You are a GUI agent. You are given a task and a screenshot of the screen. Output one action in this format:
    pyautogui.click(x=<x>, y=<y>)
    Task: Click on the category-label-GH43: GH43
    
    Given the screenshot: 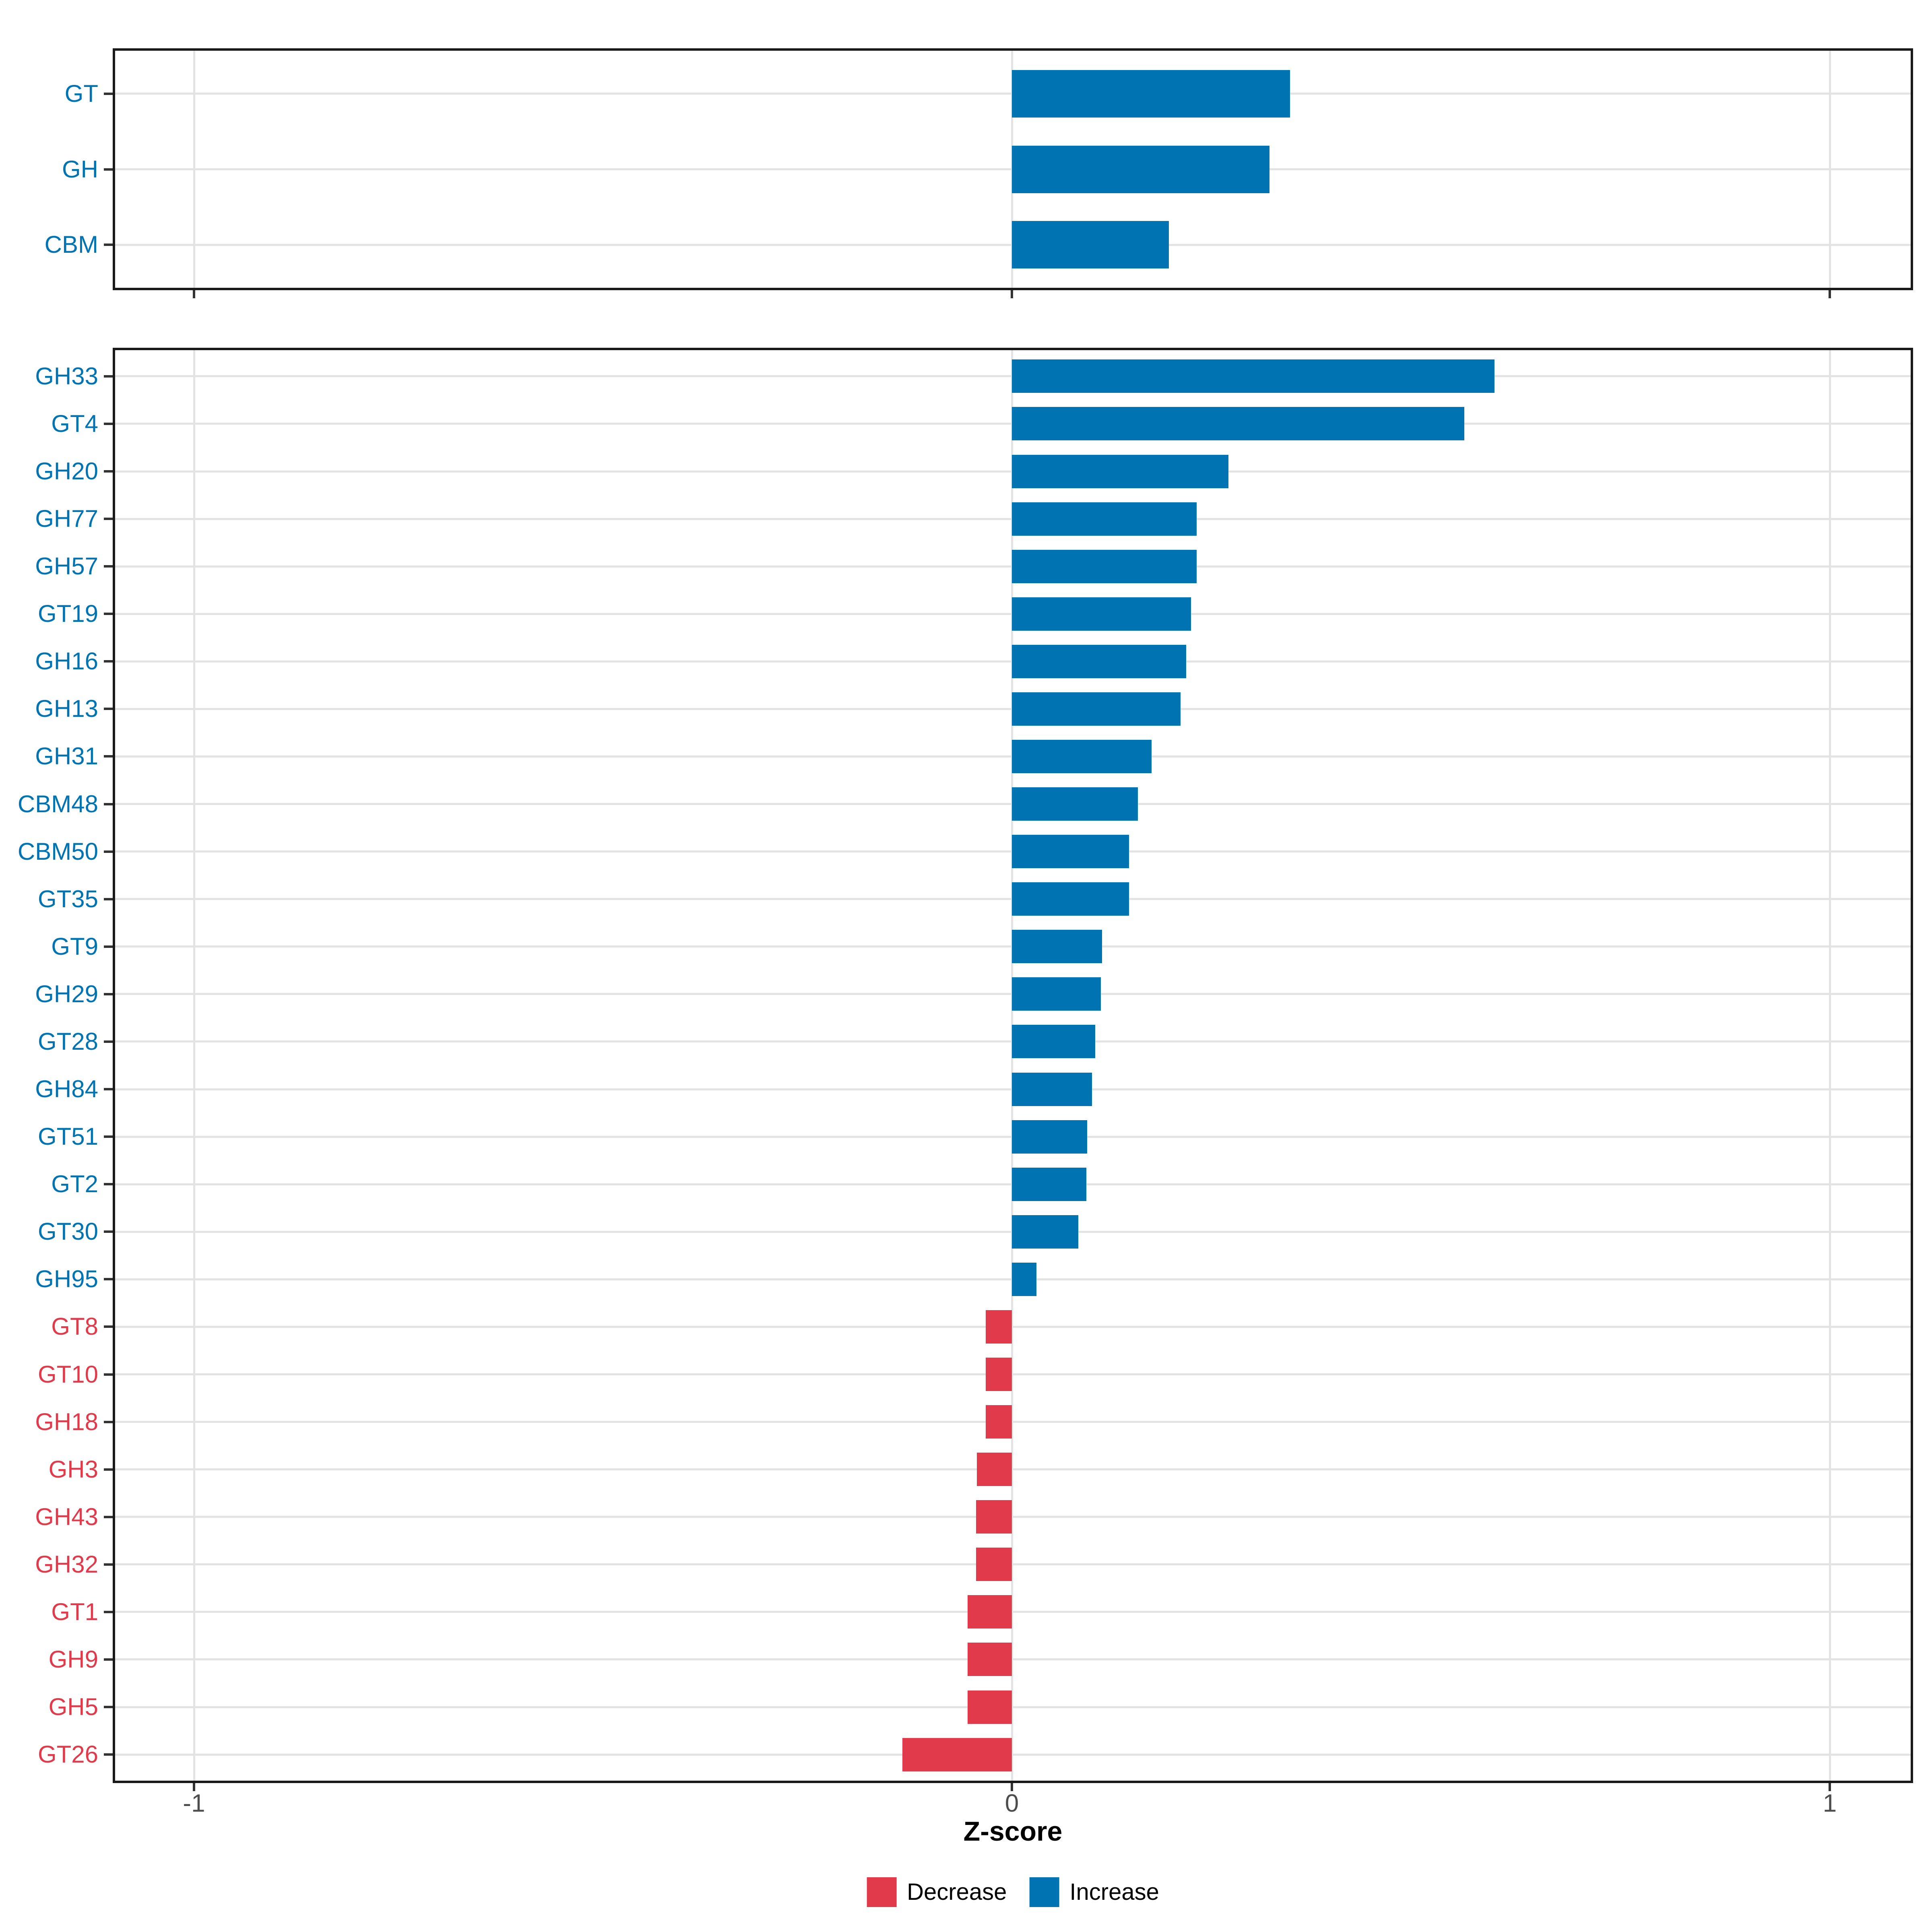 What is the action you would take?
    pyautogui.click(x=66, y=1516)
    